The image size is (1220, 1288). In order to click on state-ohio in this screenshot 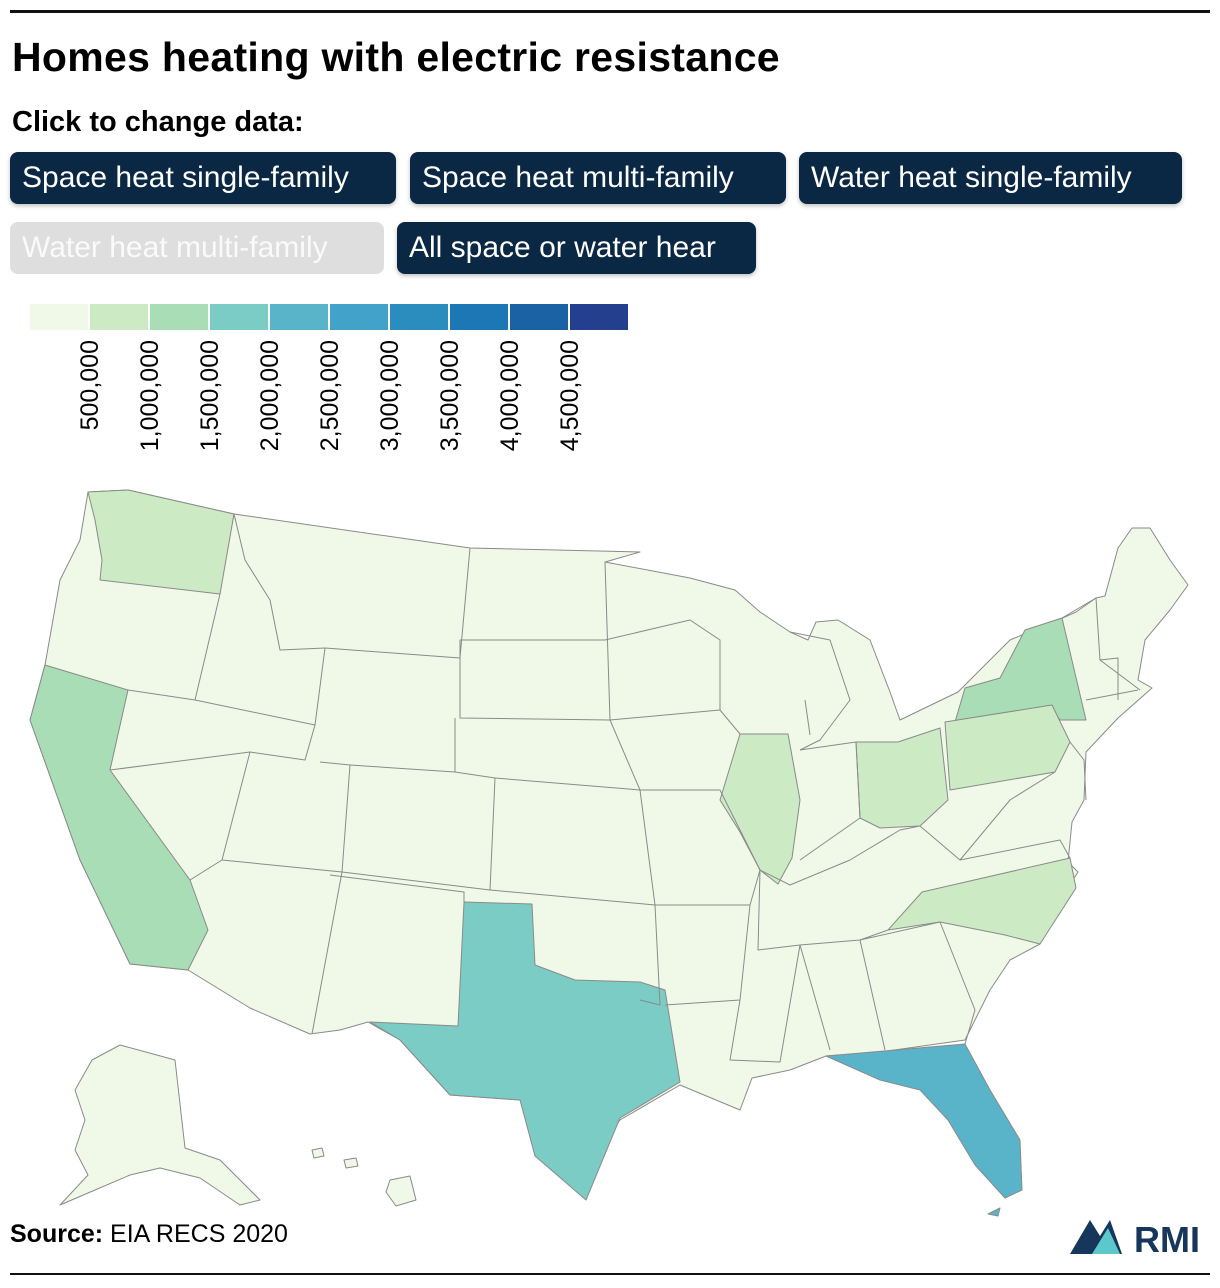, I will do `click(902, 778)`.